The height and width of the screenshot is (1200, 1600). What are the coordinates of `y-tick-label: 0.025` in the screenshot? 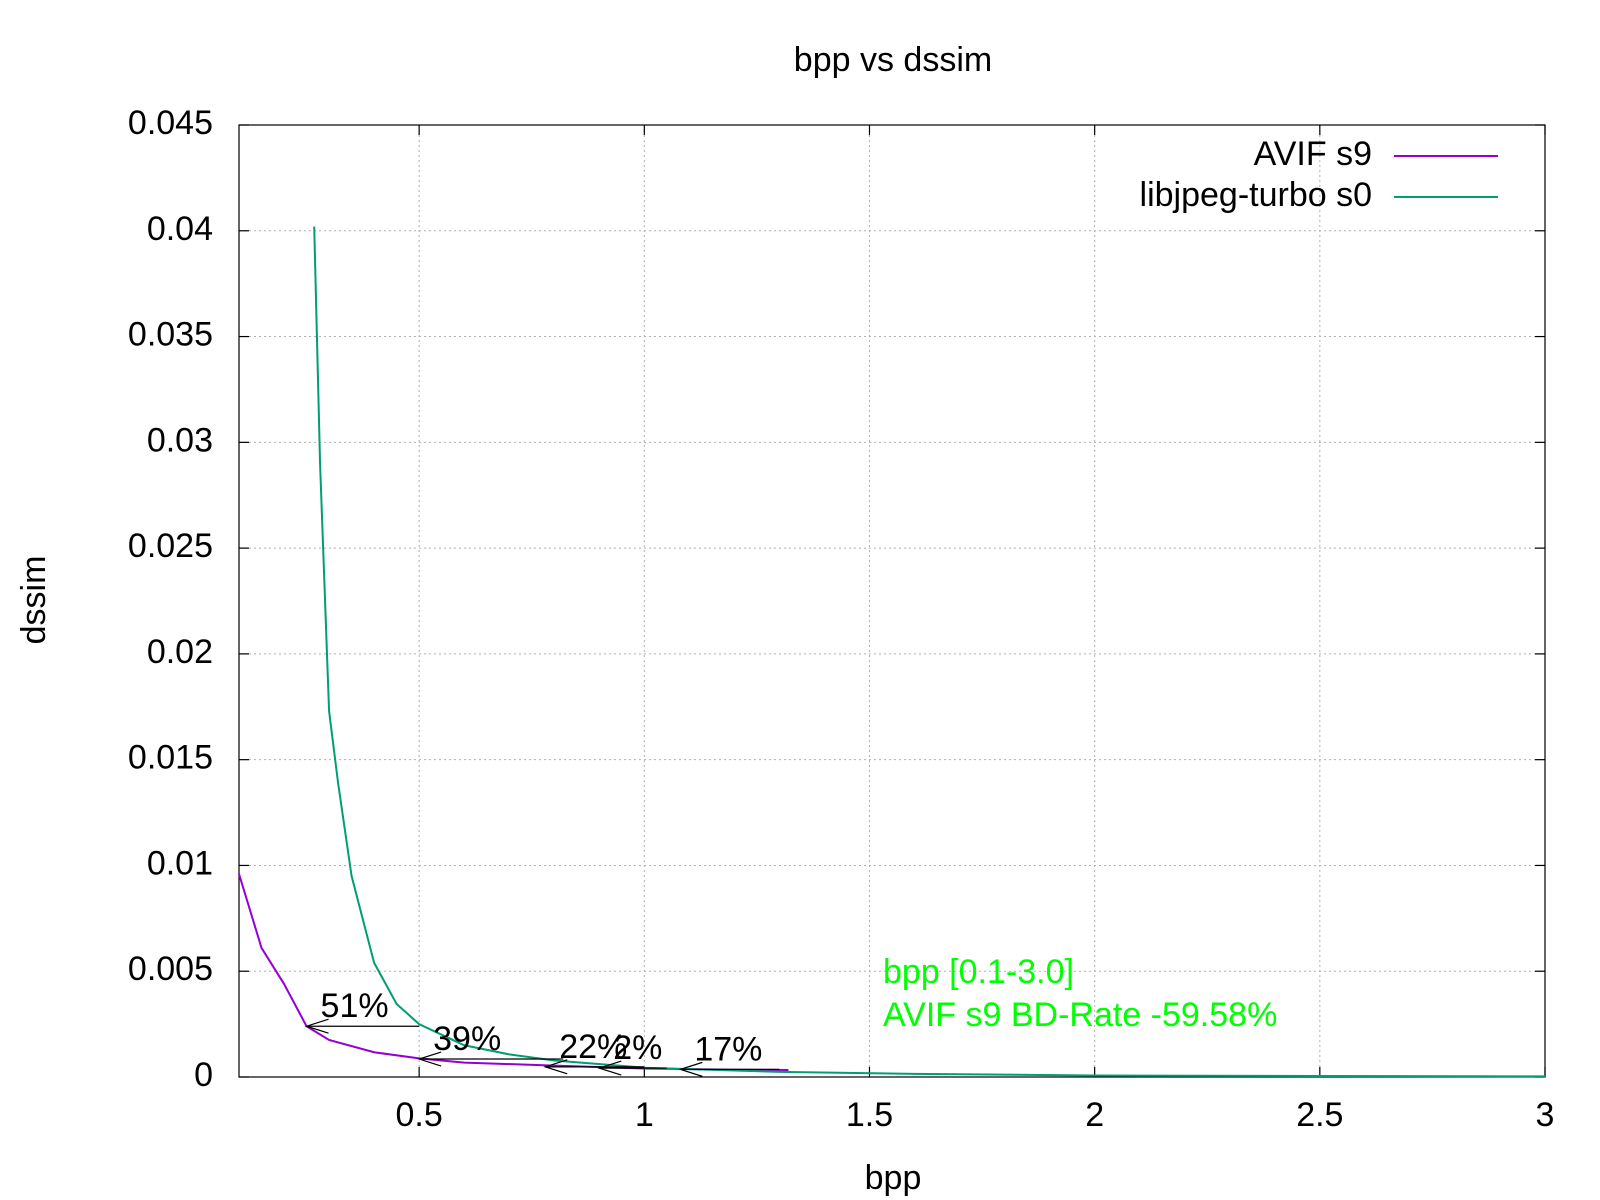 It's located at (170, 546).